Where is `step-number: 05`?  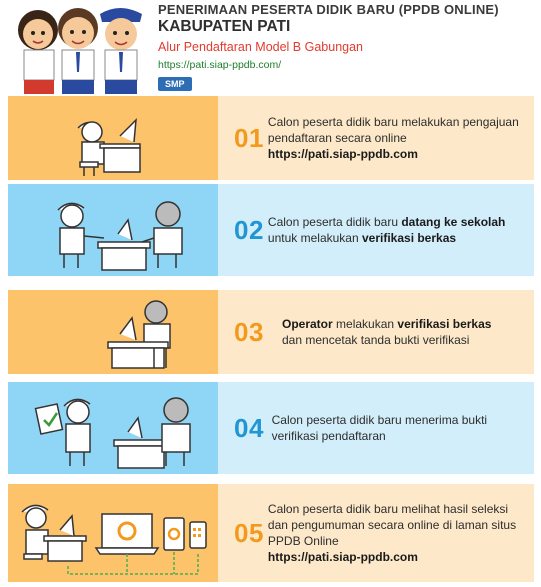 step-number: 05 is located at coordinates (249, 532).